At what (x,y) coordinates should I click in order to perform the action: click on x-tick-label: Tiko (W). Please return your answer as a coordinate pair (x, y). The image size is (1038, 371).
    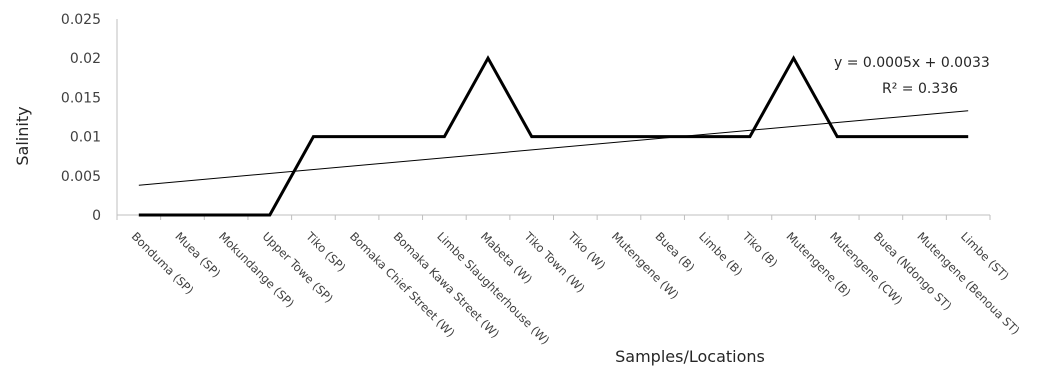
    Looking at the image, I should click on (586, 251).